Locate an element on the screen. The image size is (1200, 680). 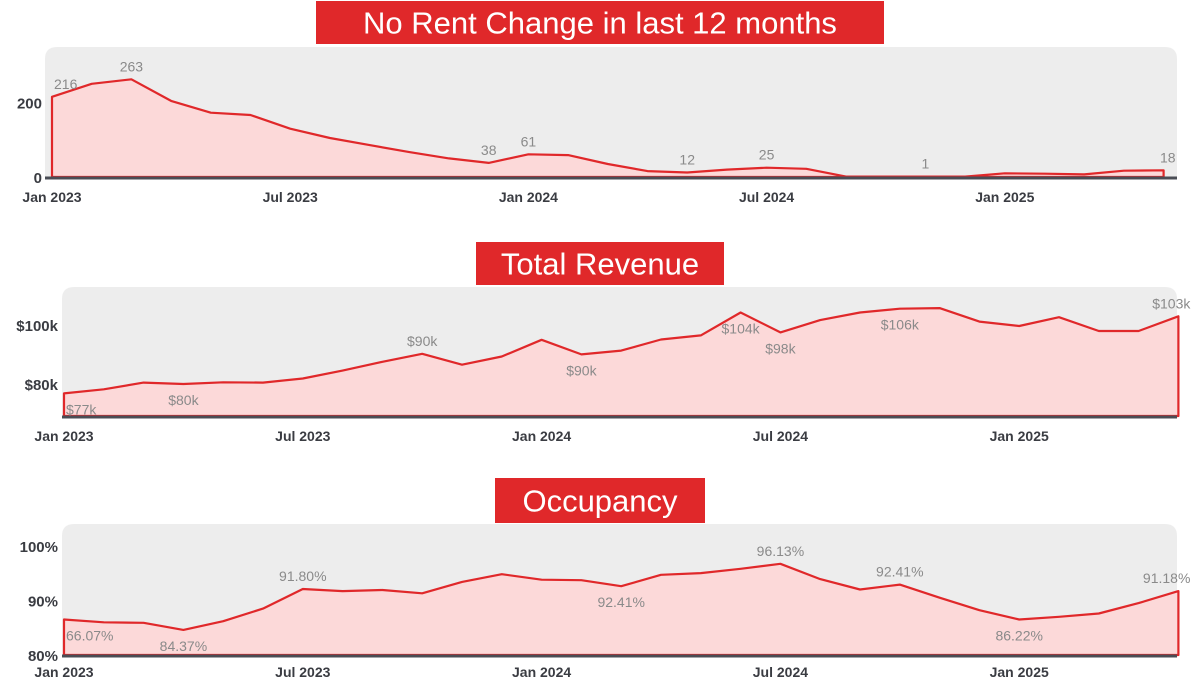
data-label: 1 is located at coordinates (926, 164).